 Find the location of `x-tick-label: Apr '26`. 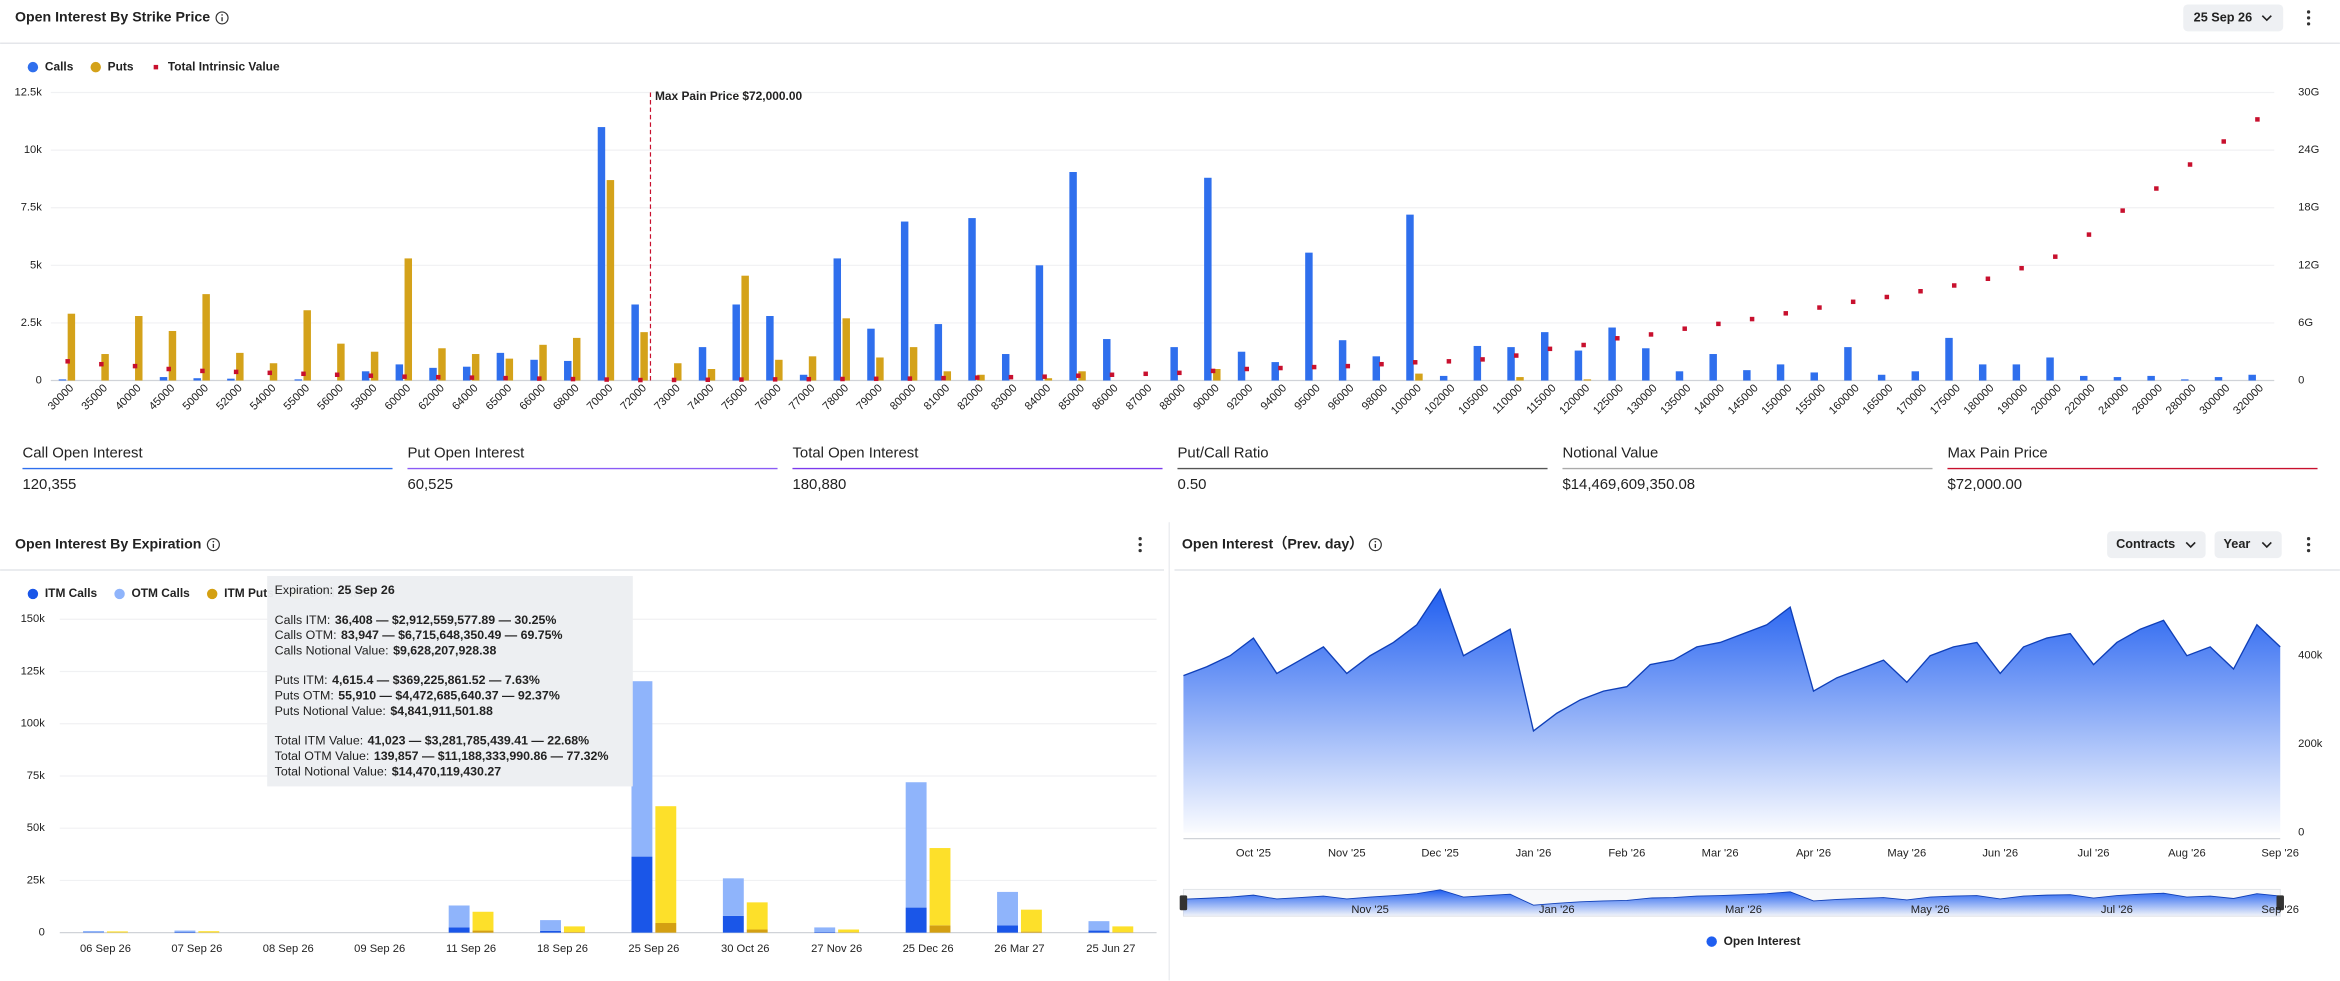

x-tick-label: Apr '26 is located at coordinates (1813, 854).